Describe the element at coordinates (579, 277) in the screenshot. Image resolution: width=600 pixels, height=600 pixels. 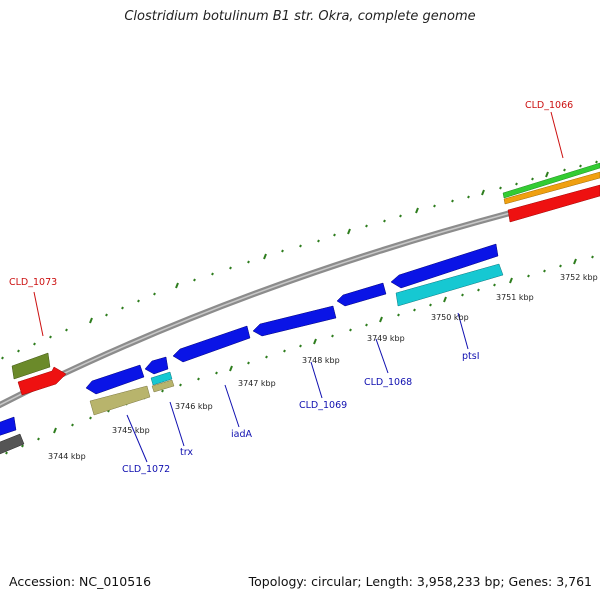
I see `scale-label-3752: 3752 kbp` at that location.